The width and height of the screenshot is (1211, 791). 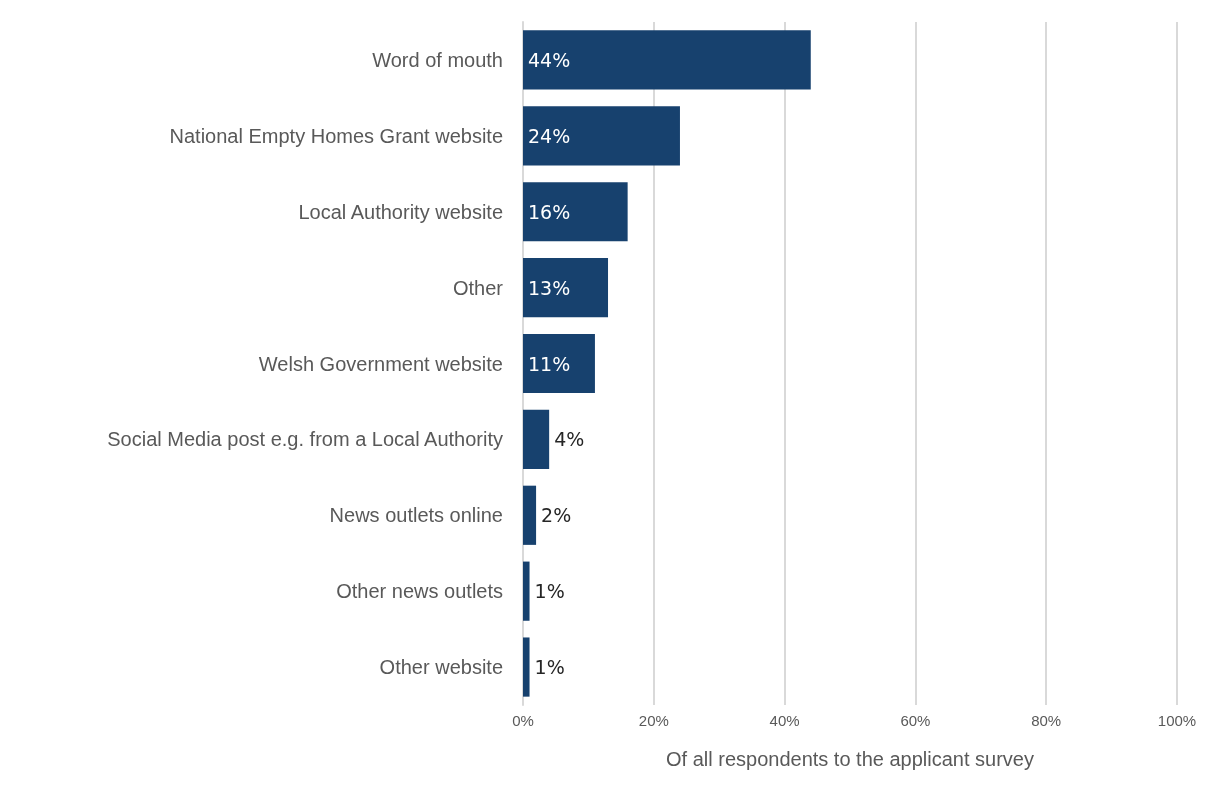 What do you see at coordinates (1177, 720) in the screenshot?
I see `x-tick-label: 100%` at bounding box center [1177, 720].